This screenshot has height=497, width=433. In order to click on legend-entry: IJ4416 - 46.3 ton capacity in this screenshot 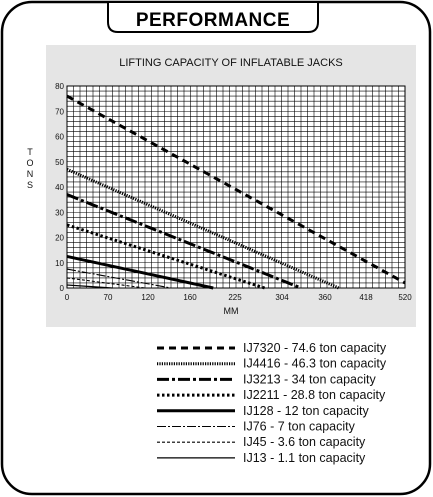, I will do `click(315, 364)`.